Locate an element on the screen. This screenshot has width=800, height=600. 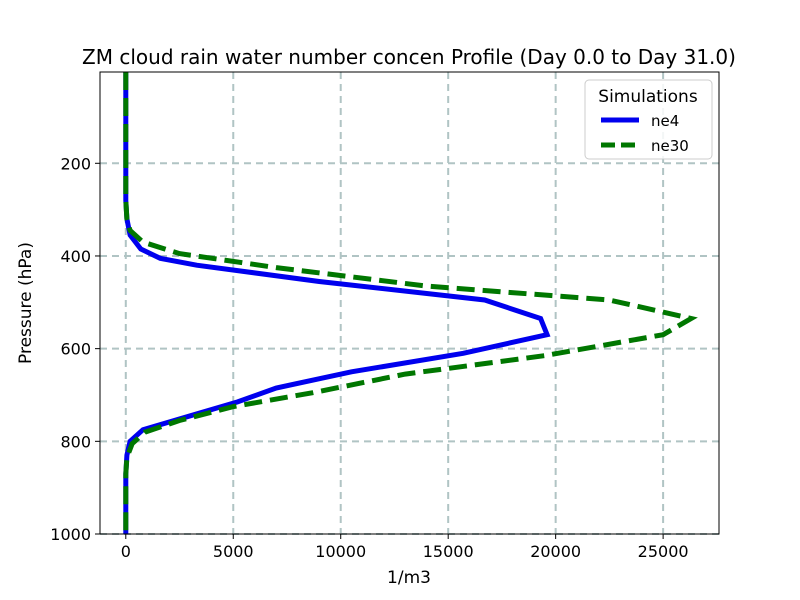
y-axis-label: Pressure (hPa) is located at coordinates (26, 303).